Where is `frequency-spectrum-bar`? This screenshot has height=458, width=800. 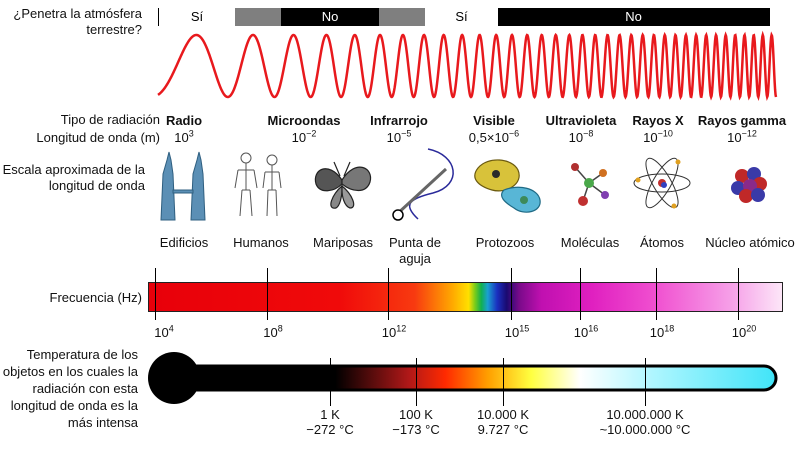 frequency-spectrum-bar is located at coordinates (465, 297).